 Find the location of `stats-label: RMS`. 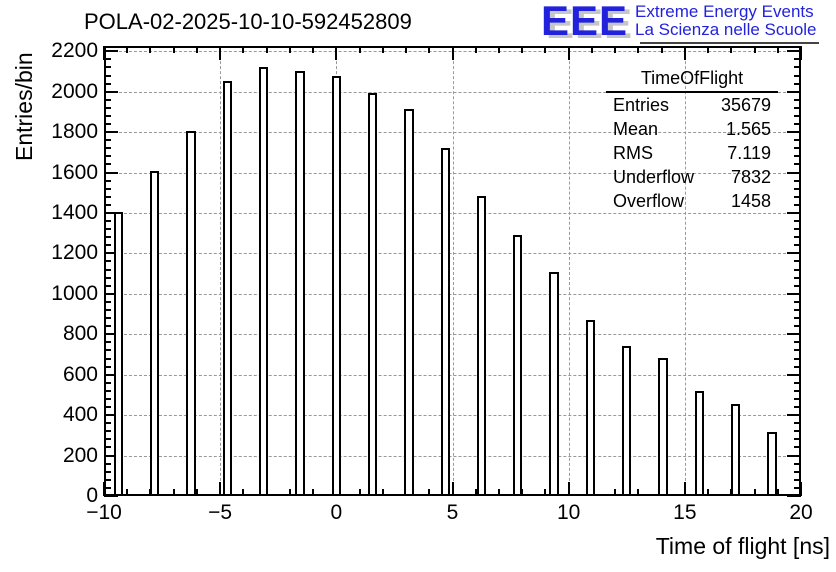

stats-label: RMS is located at coordinates (633, 153).